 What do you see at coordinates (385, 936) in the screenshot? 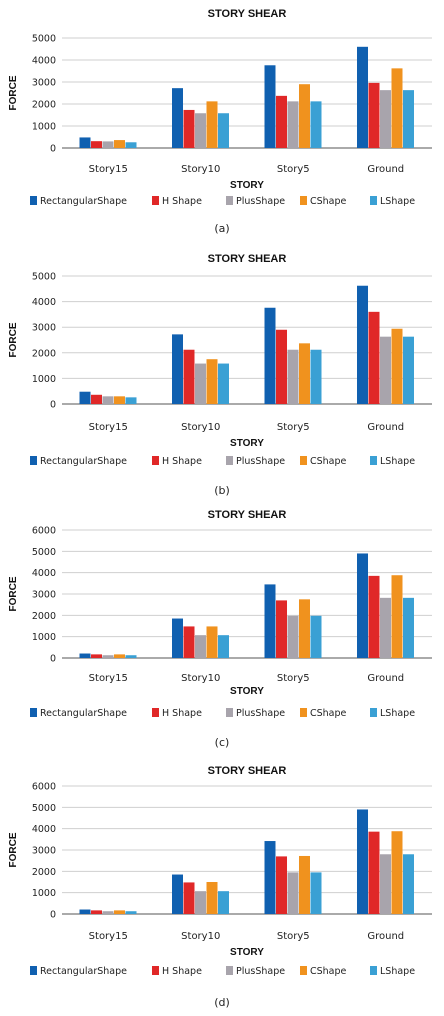
I see `x-tick-label: Ground` at bounding box center [385, 936].